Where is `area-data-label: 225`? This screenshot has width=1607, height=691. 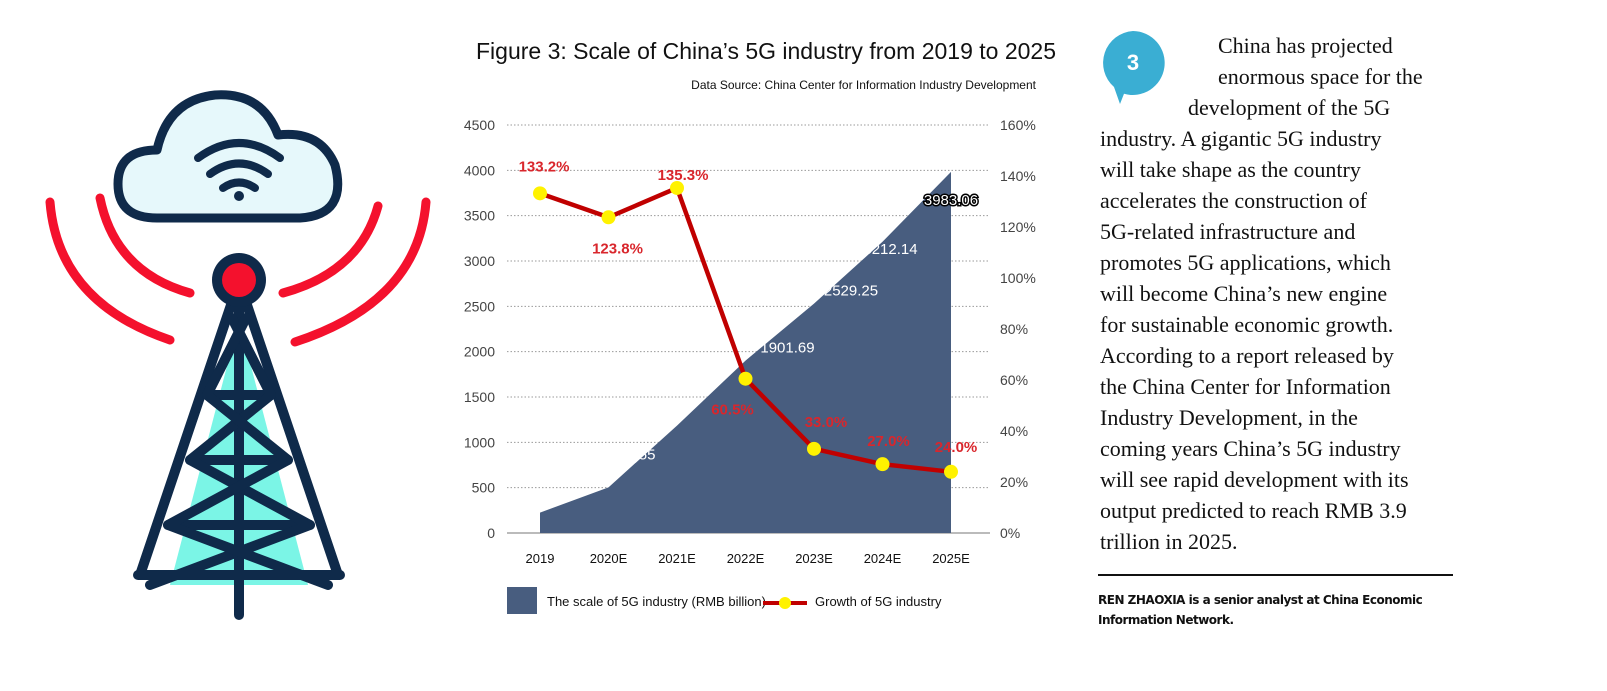
area-data-label: 225 is located at coordinates (552, 498).